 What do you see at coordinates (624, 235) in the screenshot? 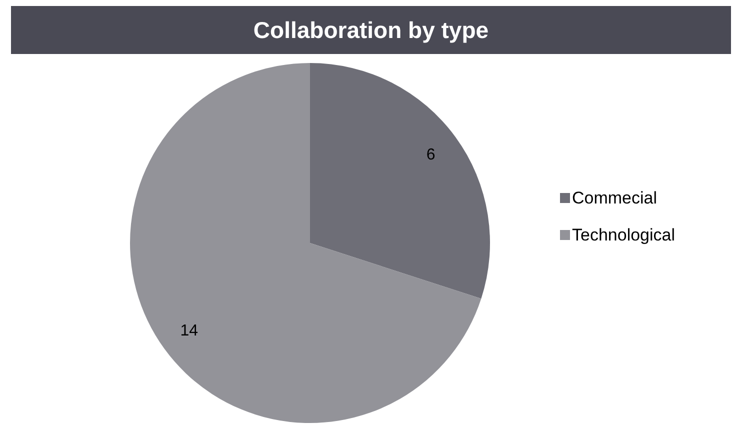
I see `legend-label: Technological` at bounding box center [624, 235].